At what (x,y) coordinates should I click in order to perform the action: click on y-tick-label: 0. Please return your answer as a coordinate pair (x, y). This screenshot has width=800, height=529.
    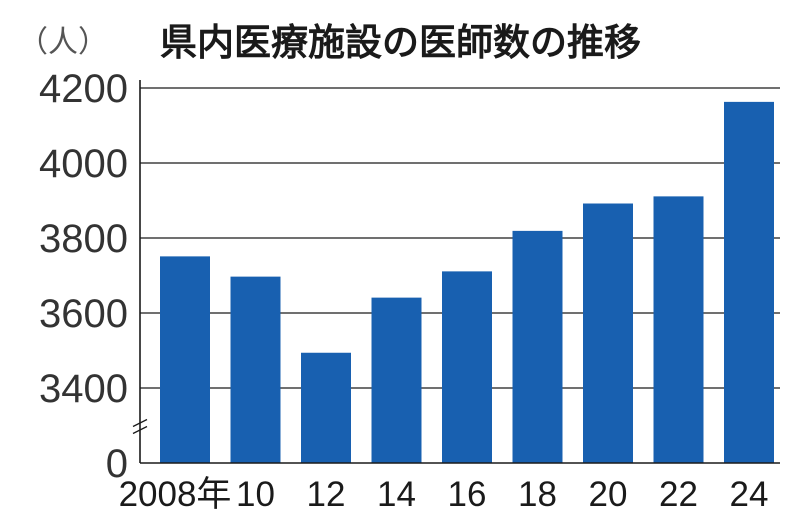
    Looking at the image, I should click on (117, 464).